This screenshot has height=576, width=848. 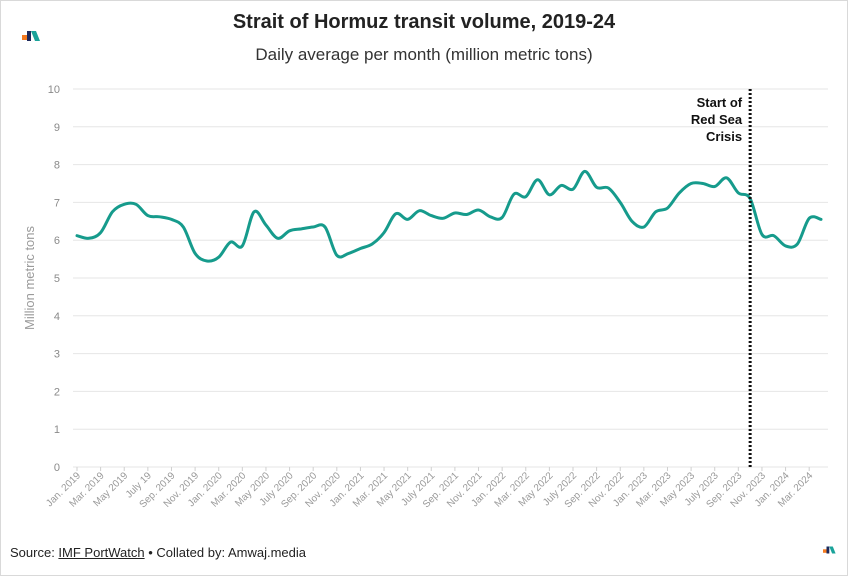 I want to click on y-tick-label: 0, so click(x=57, y=468).